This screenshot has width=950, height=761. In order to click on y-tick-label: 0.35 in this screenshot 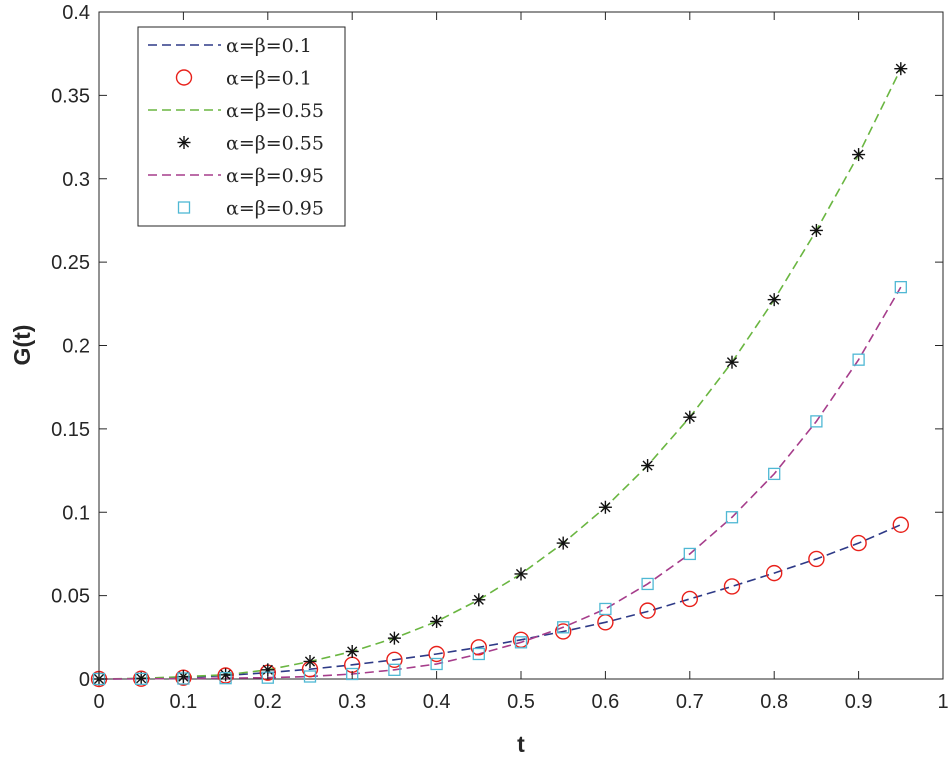, I will do `click(70, 96)`.